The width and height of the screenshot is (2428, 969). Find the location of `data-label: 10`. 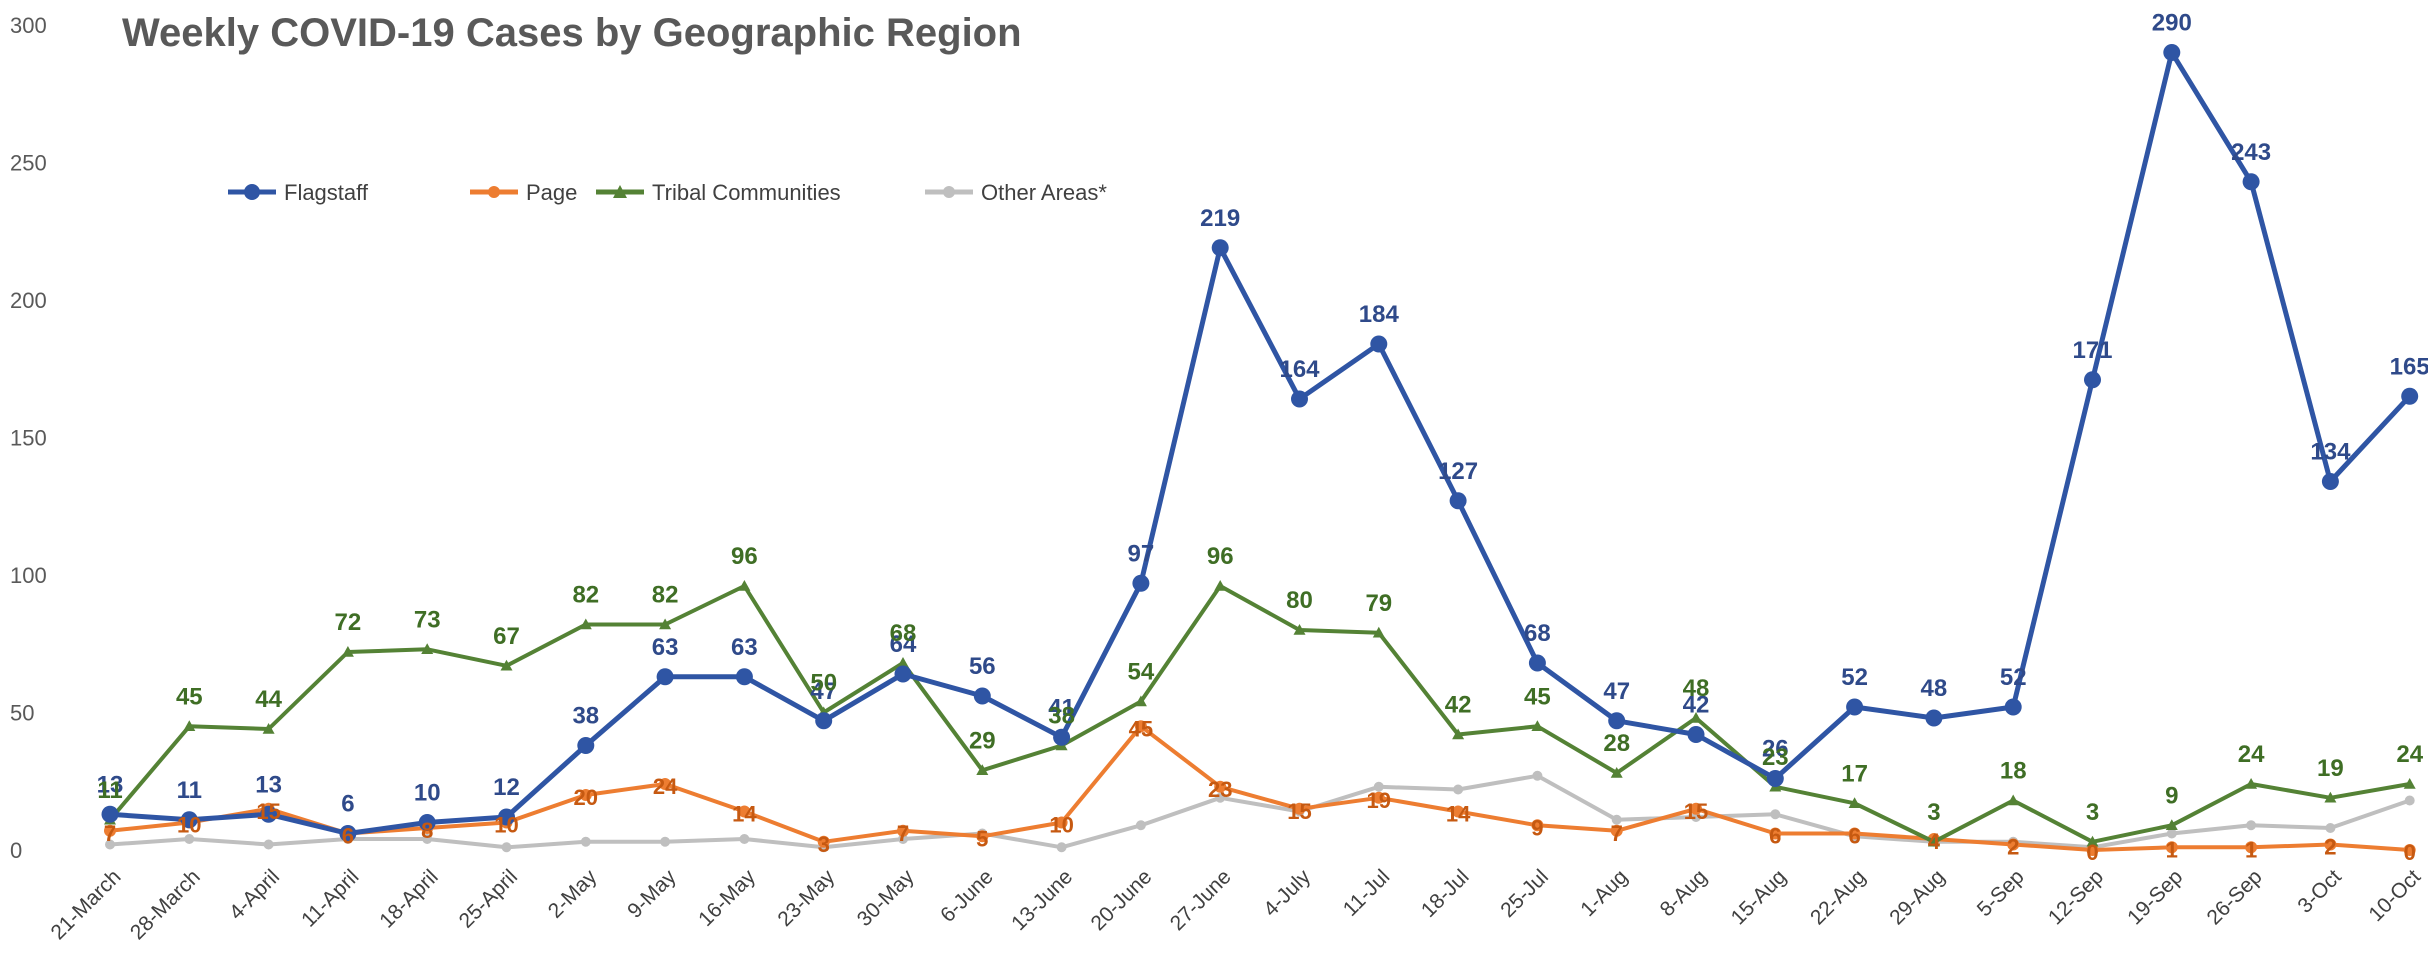

data-label: 10 is located at coordinates (506, 825).